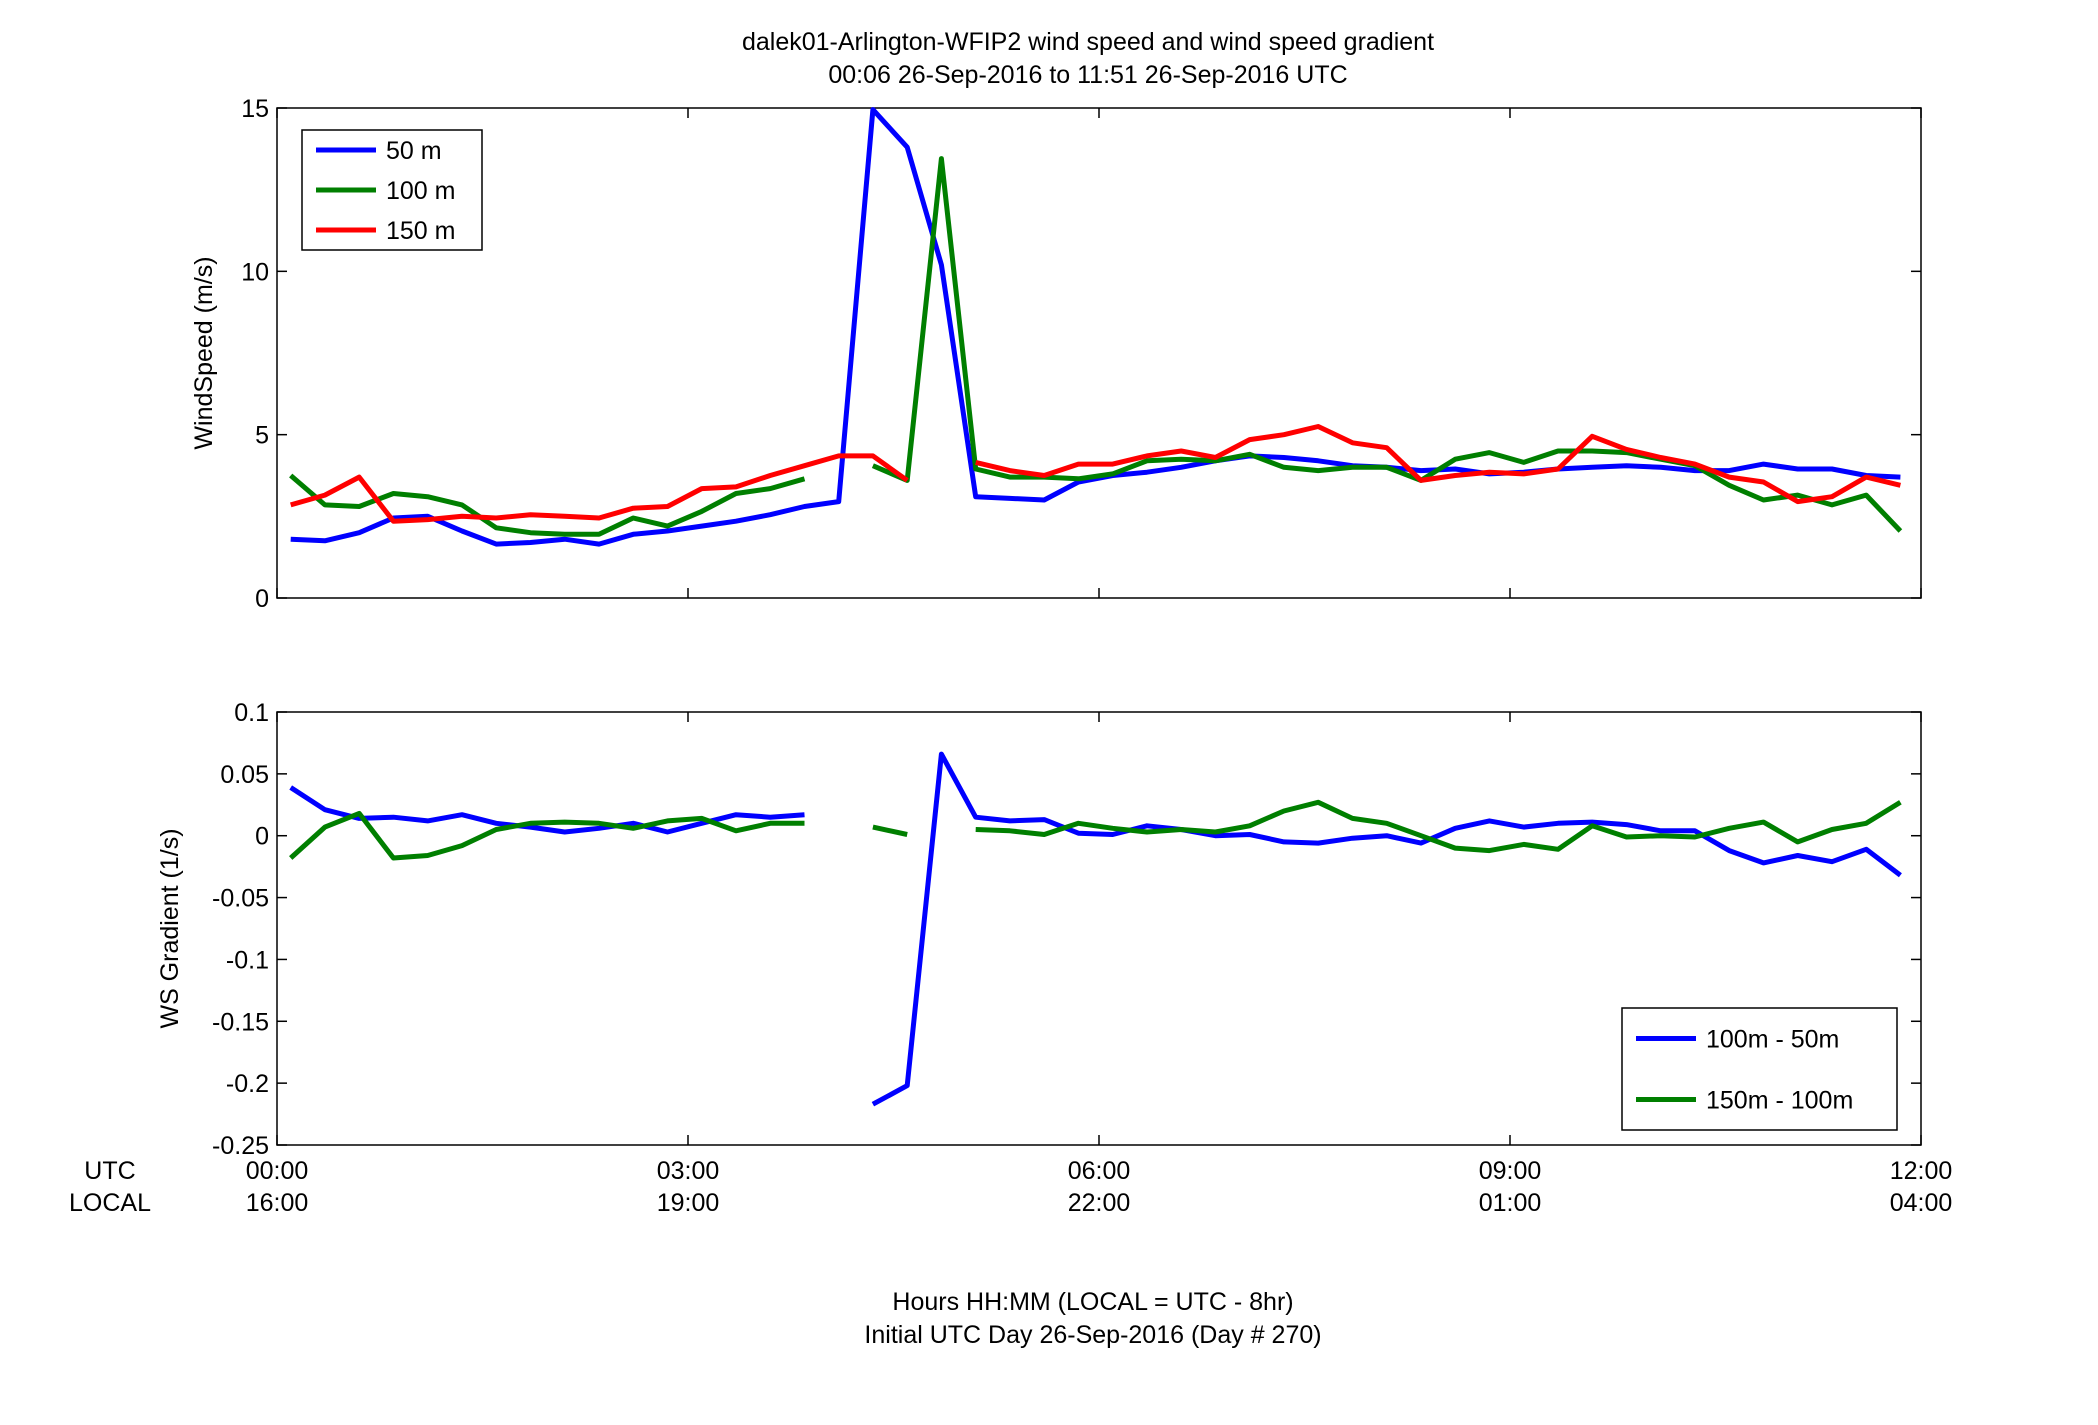 This screenshot has height=1425, width=2098. I want to click on x-tick-label-utc: 06:00, so click(1099, 1171).